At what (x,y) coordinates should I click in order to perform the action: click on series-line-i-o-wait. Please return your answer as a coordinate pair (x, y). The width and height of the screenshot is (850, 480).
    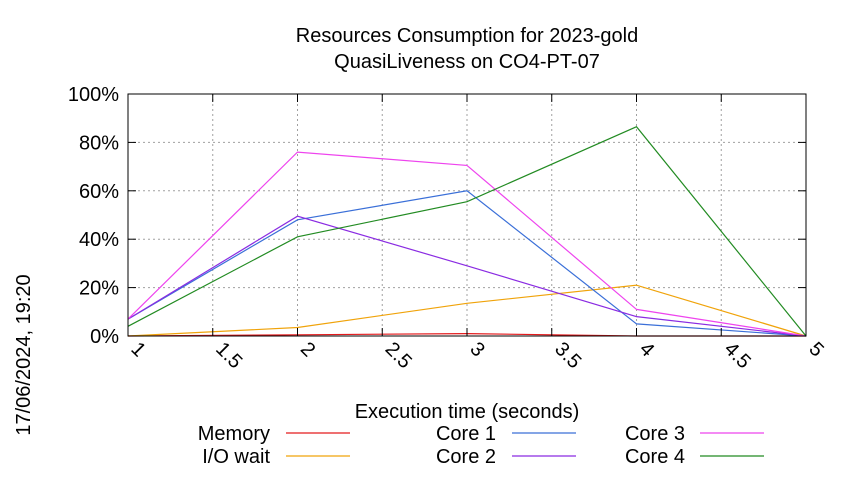
    Looking at the image, I should click on (467, 310).